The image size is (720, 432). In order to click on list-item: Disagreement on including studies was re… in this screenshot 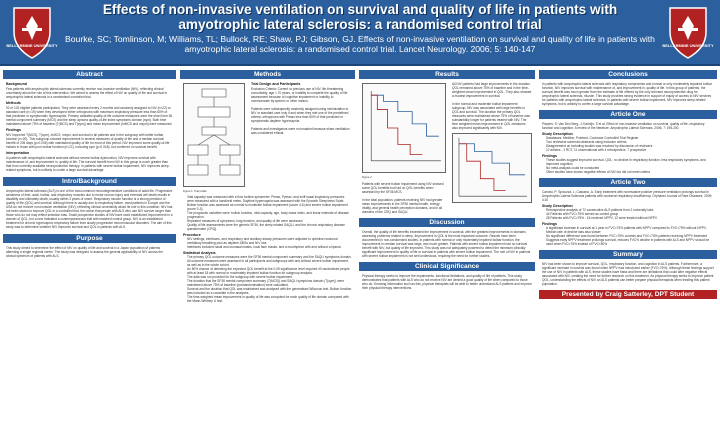, I will do `click(630, 146)`.